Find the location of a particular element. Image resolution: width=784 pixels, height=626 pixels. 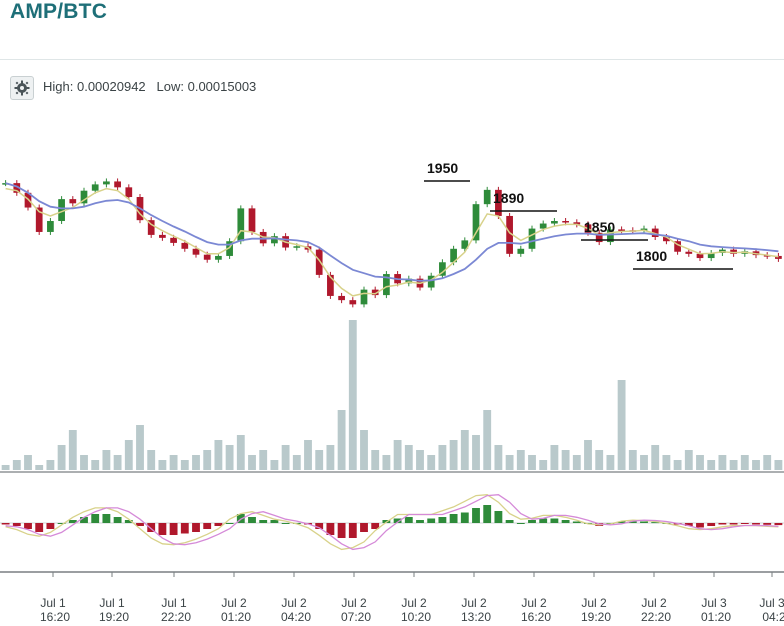

low-label: Low: is located at coordinates (170, 86).